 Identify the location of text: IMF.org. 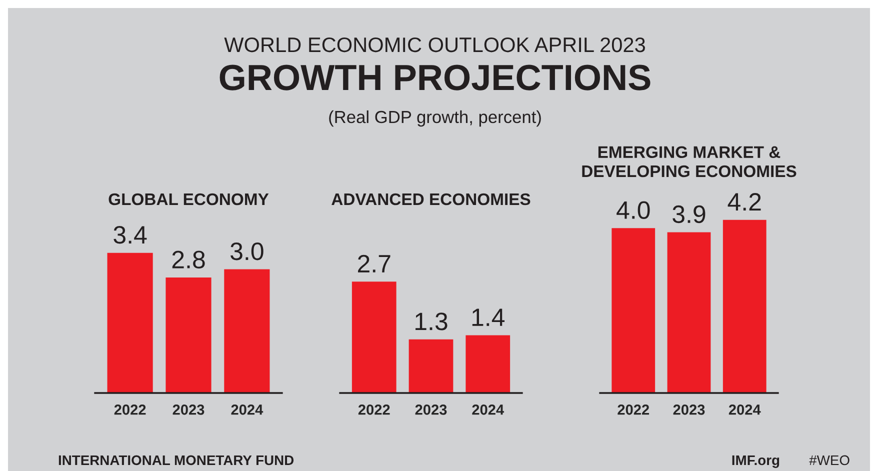
(756, 461).